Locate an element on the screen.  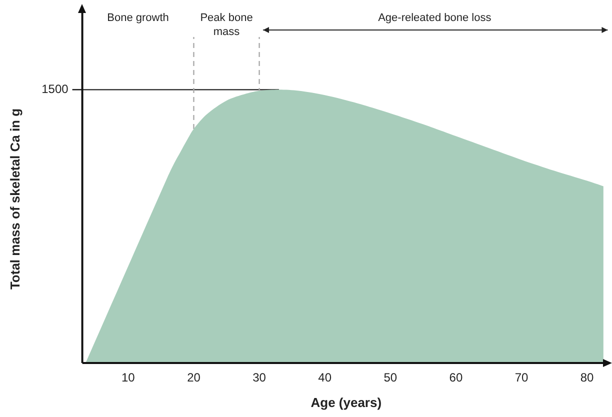
x-tick-label: 10 is located at coordinates (129, 377).